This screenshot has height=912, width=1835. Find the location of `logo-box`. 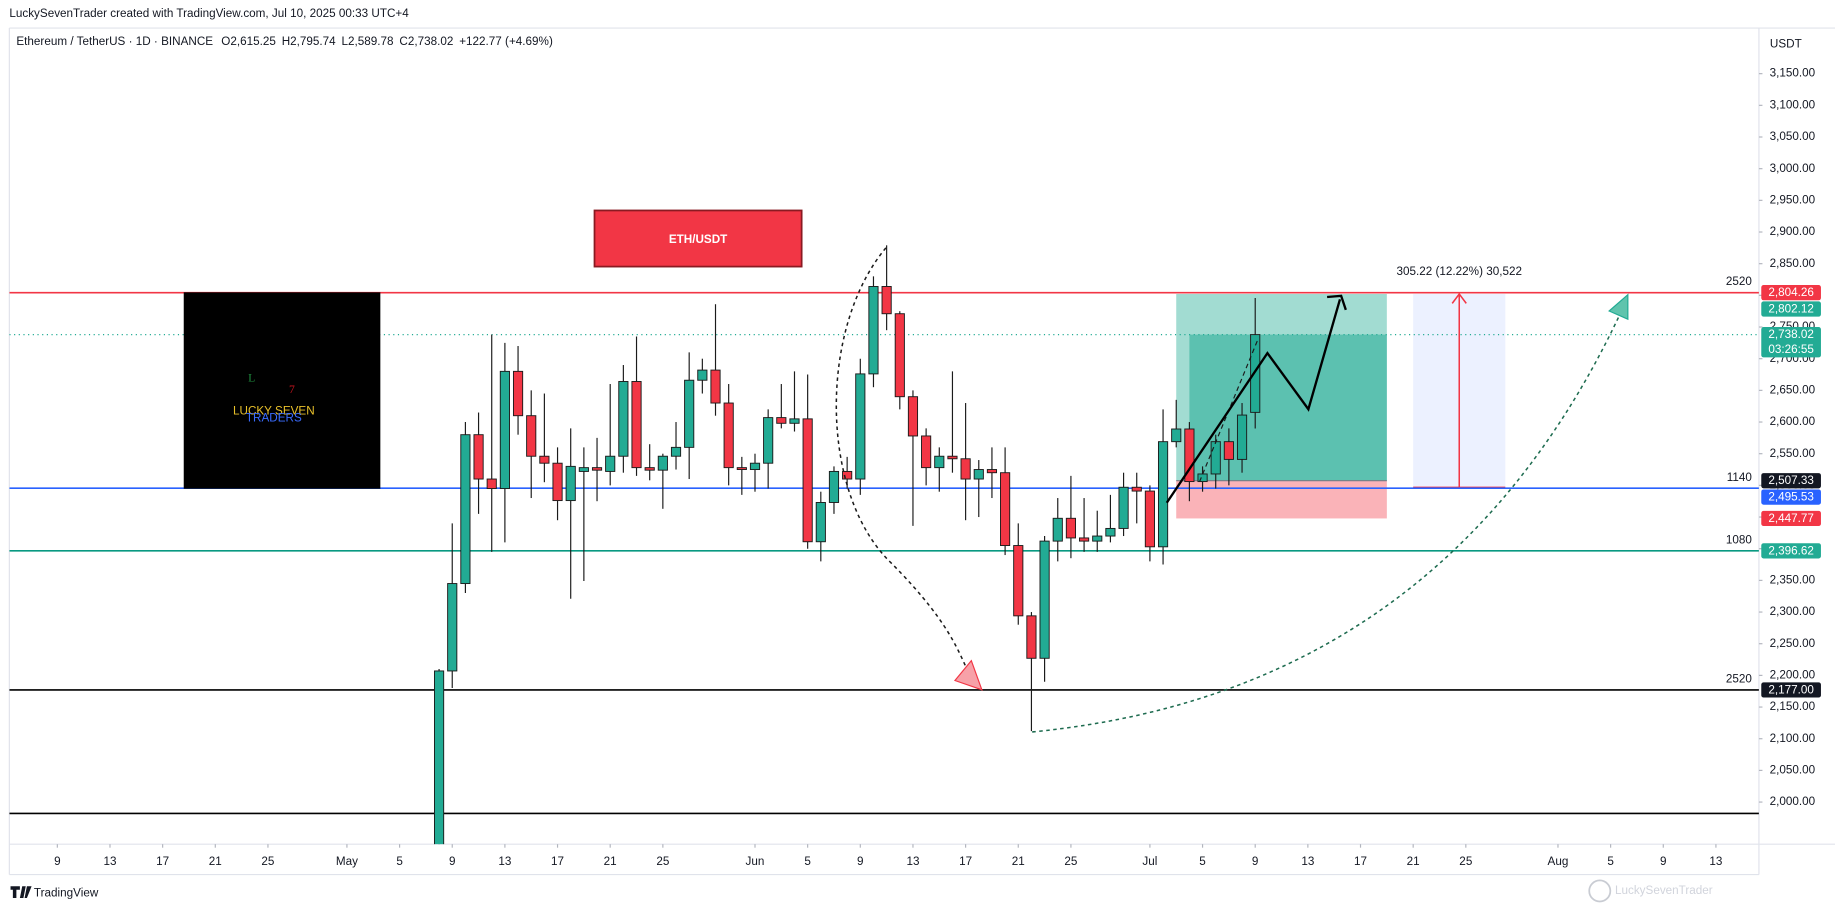

logo-box is located at coordinates (282, 390).